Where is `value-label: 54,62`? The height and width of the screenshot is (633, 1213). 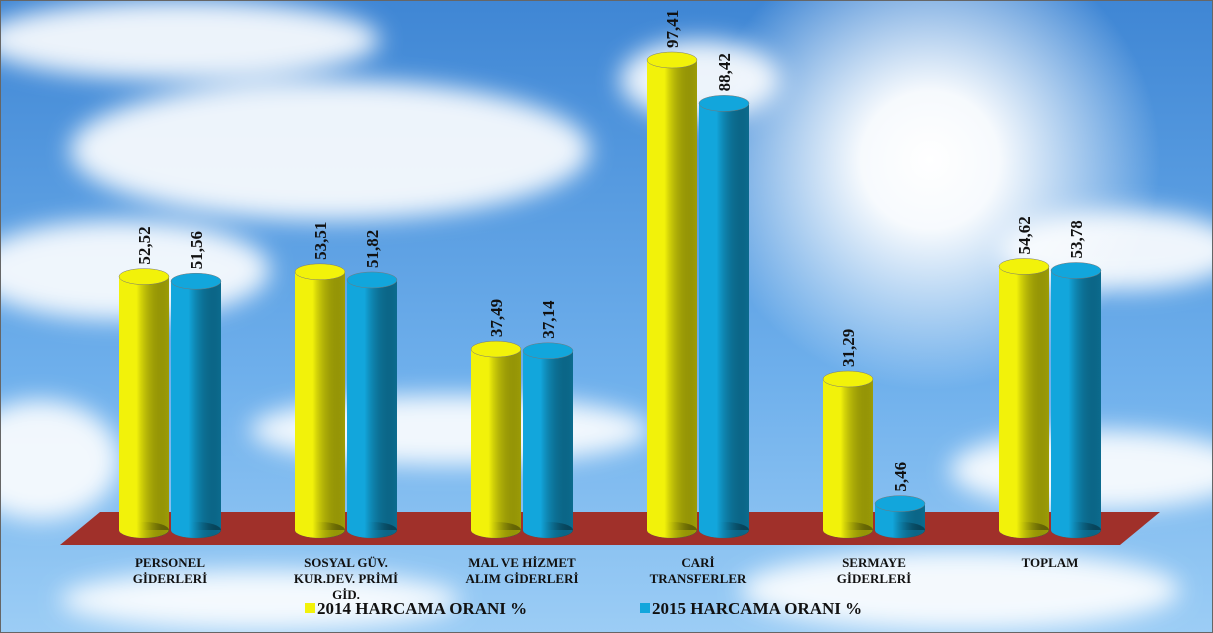
value-label: 54,62 is located at coordinates (1024, 235).